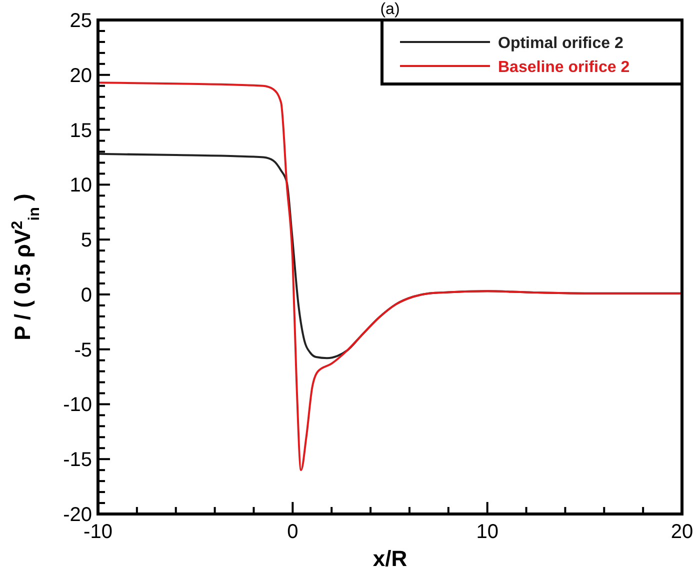 This screenshot has height=580, width=697. What do you see at coordinates (81, 131) in the screenshot?
I see `y-tick-label: 15` at bounding box center [81, 131].